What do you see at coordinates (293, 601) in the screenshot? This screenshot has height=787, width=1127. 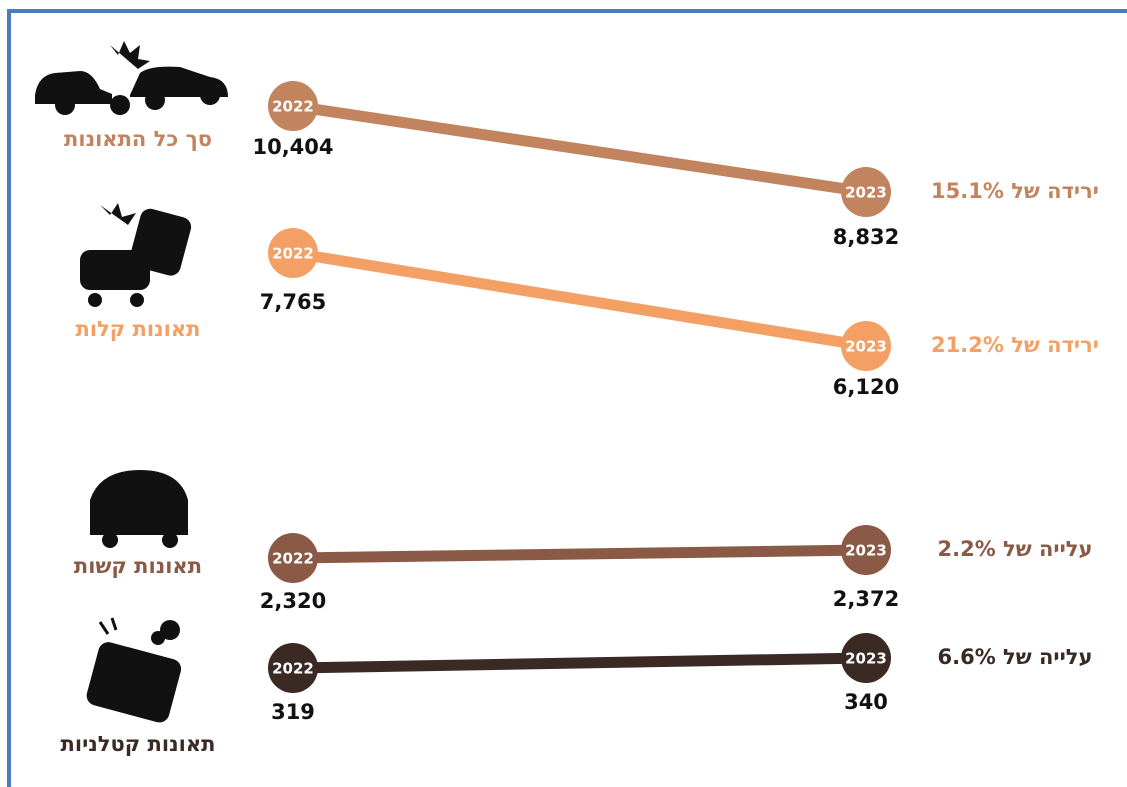 I see `start-value: 2,320` at bounding box center [293, 601].